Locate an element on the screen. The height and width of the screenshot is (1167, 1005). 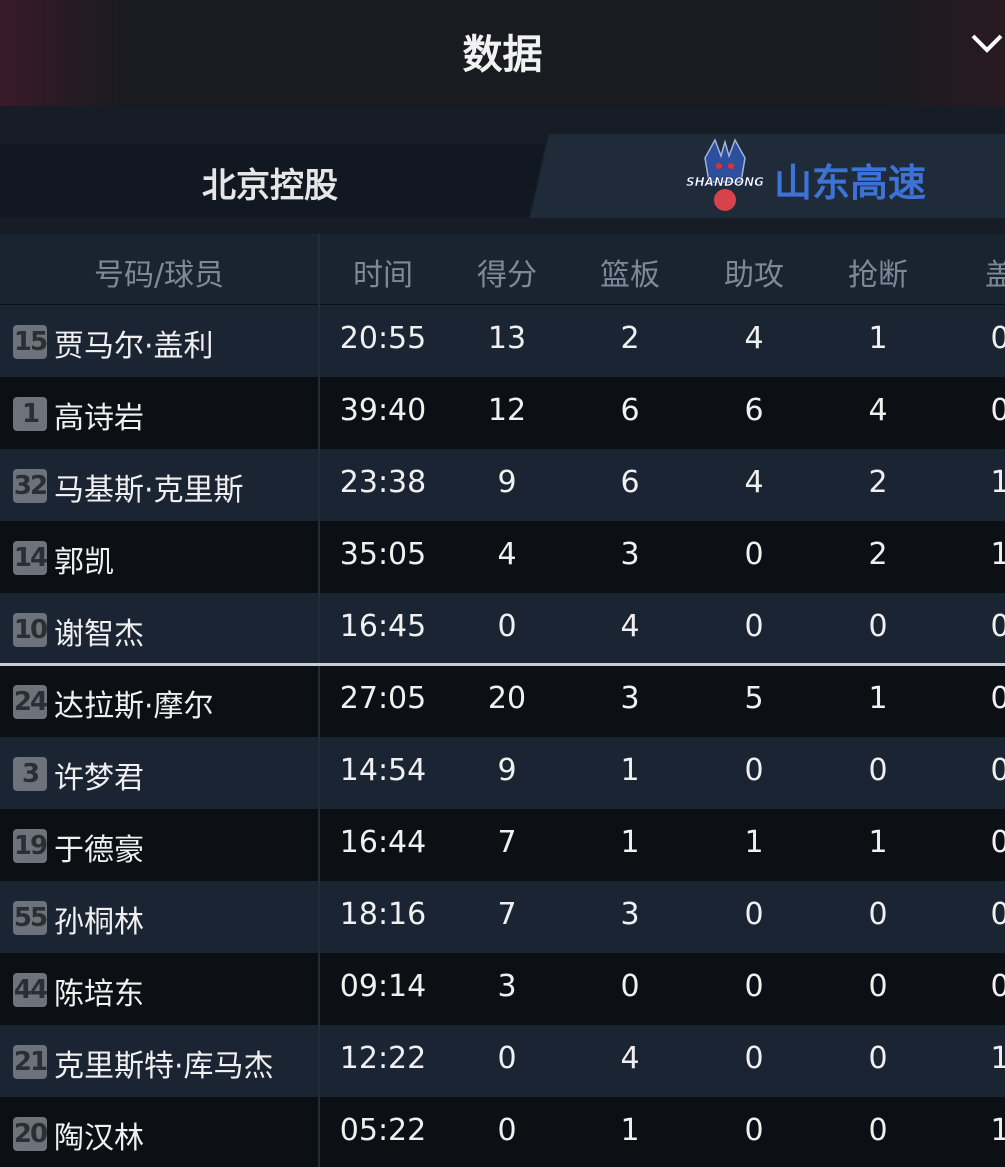
collapse-button is located at coordinates (987, 45).